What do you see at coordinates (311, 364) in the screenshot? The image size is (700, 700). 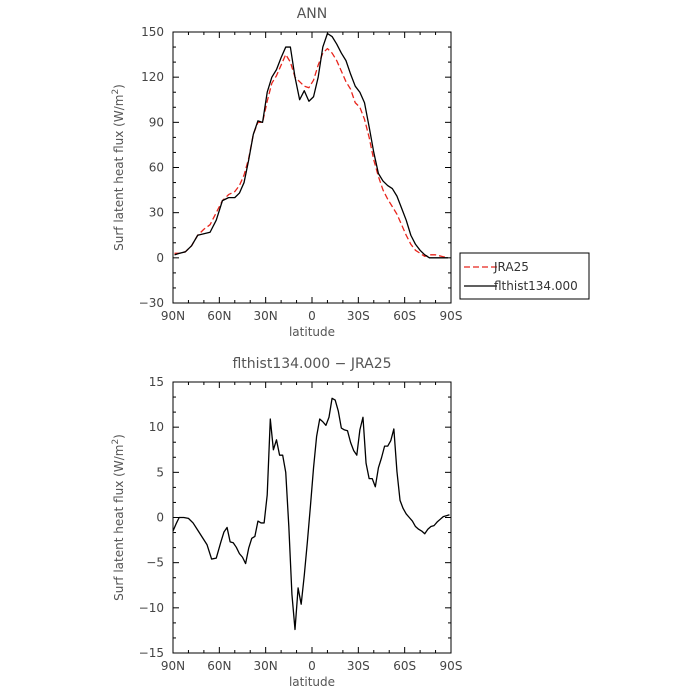 I see `chart-title: flthist134.000 − JRA25` at bounding box center [311, 364].